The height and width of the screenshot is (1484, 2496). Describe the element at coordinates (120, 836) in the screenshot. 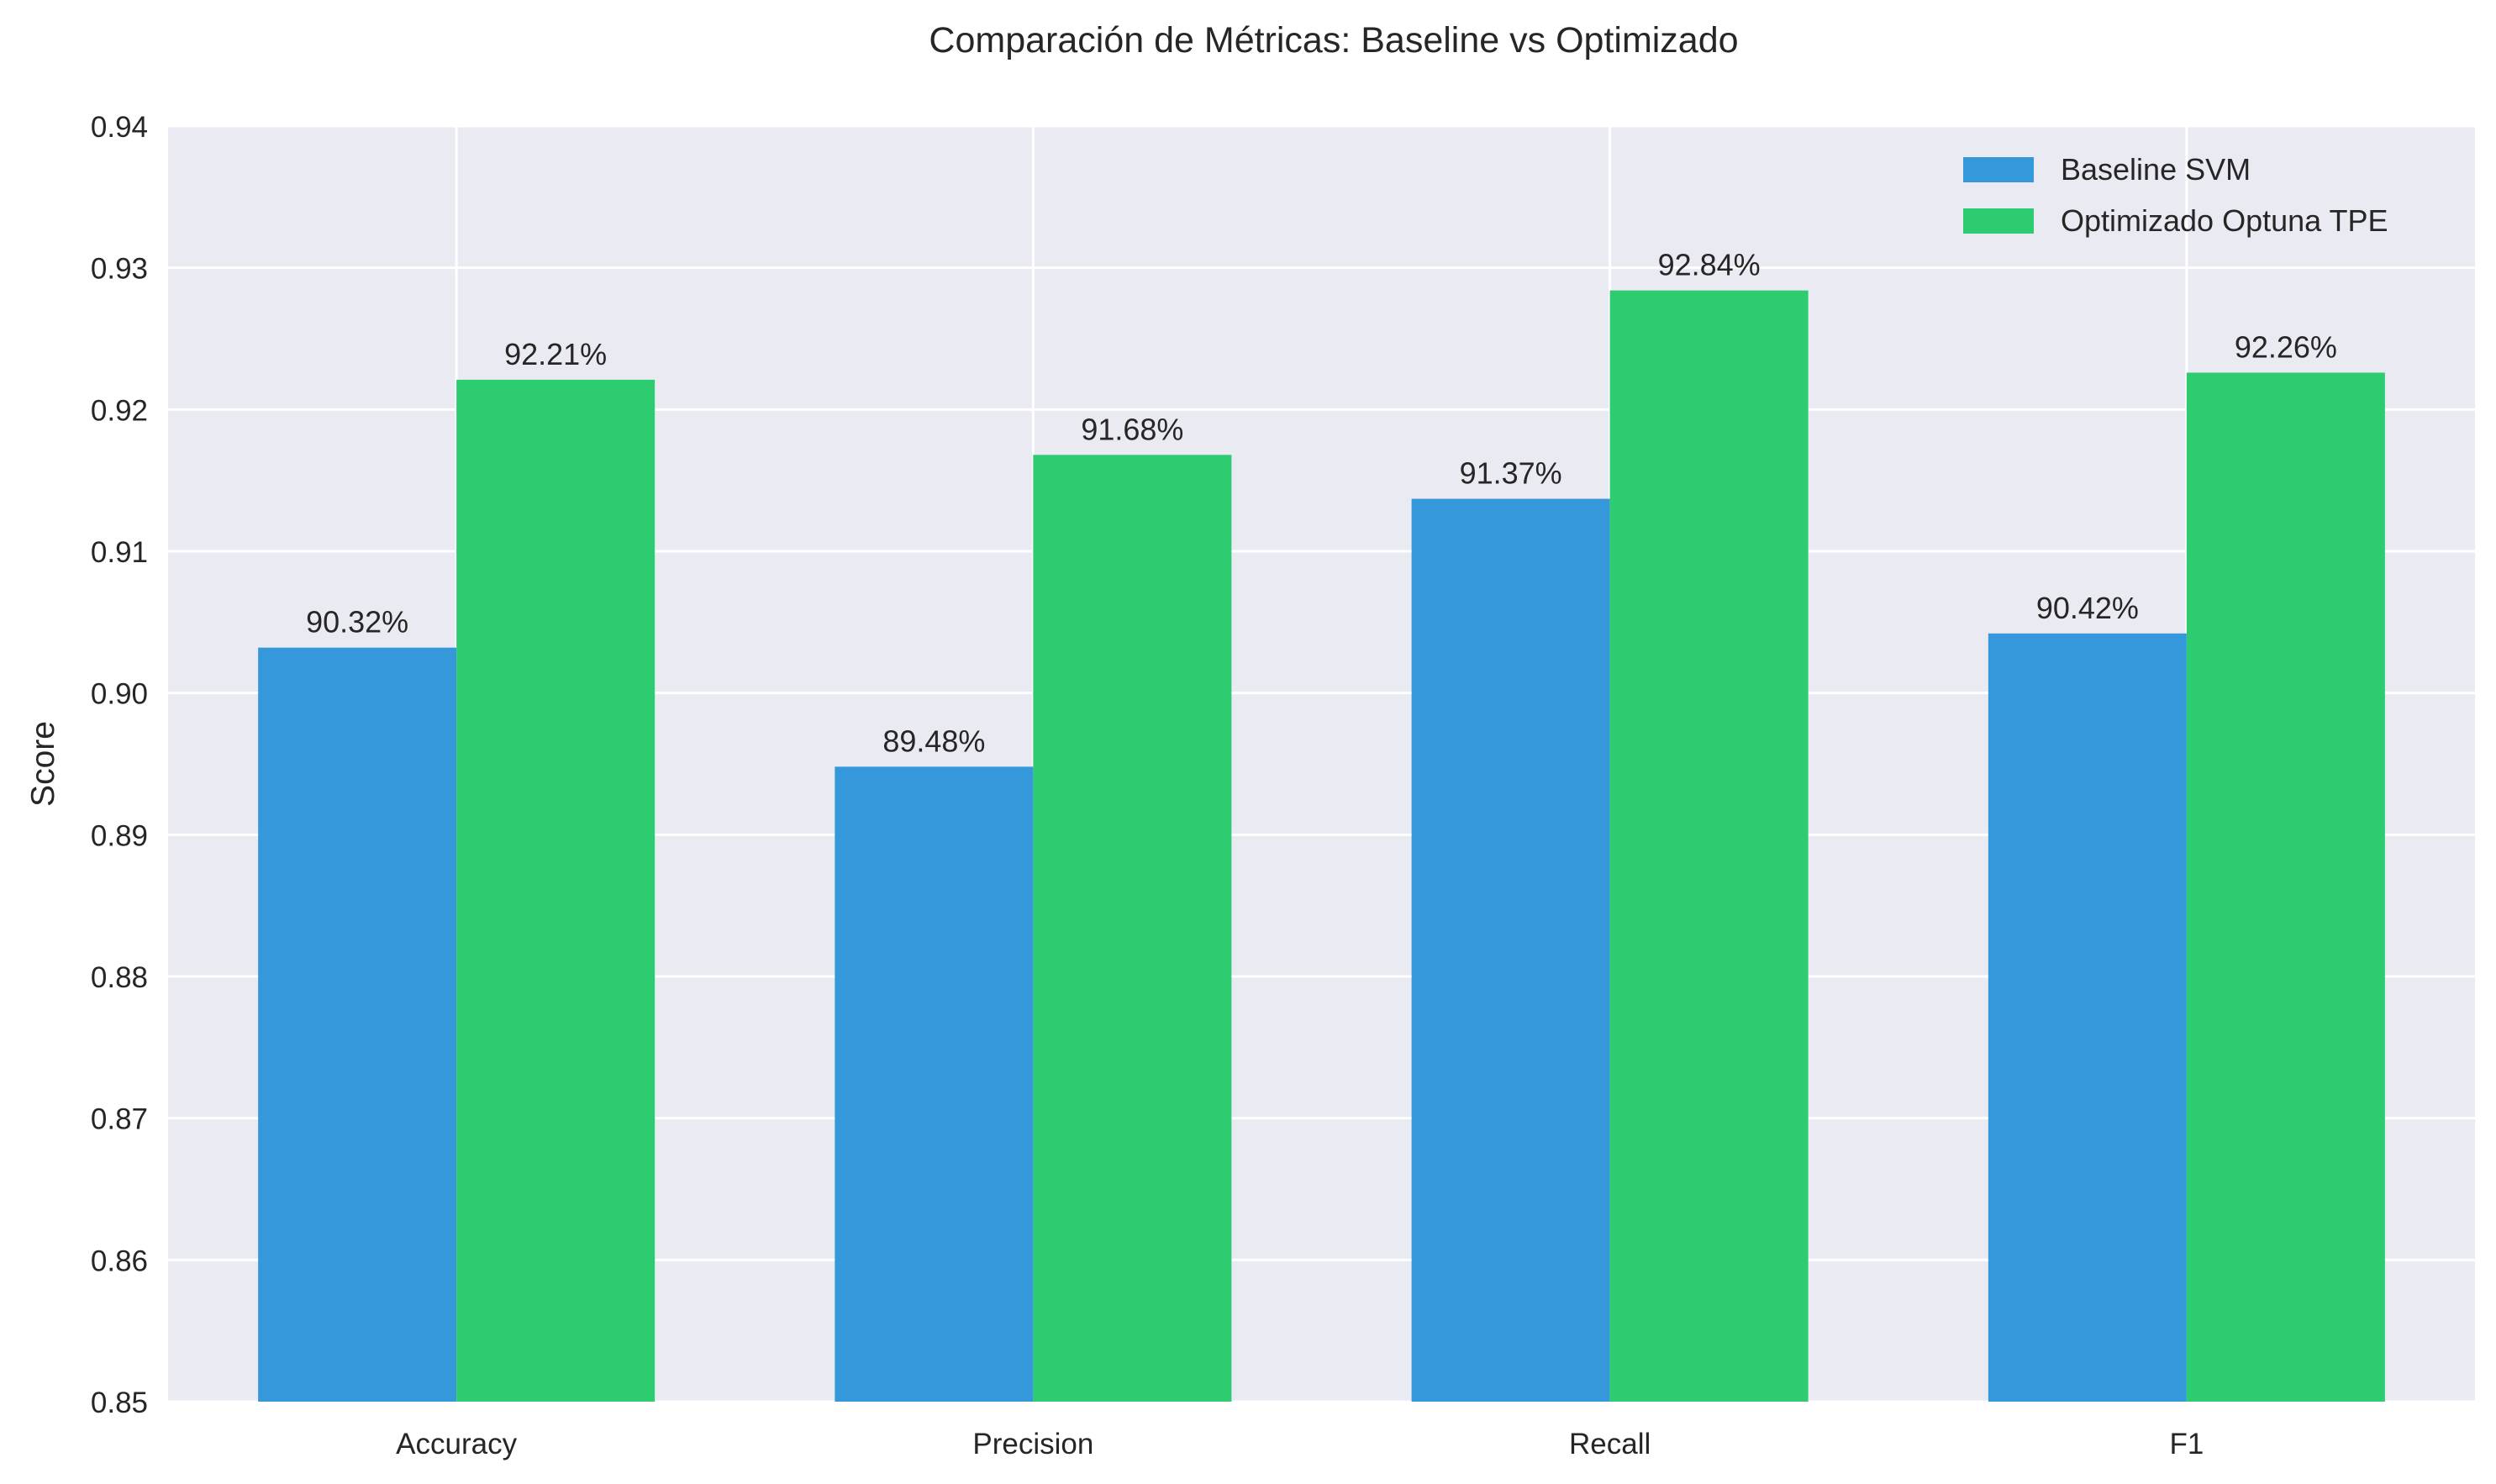

I see `y-tick-label: 0.89` at that location.